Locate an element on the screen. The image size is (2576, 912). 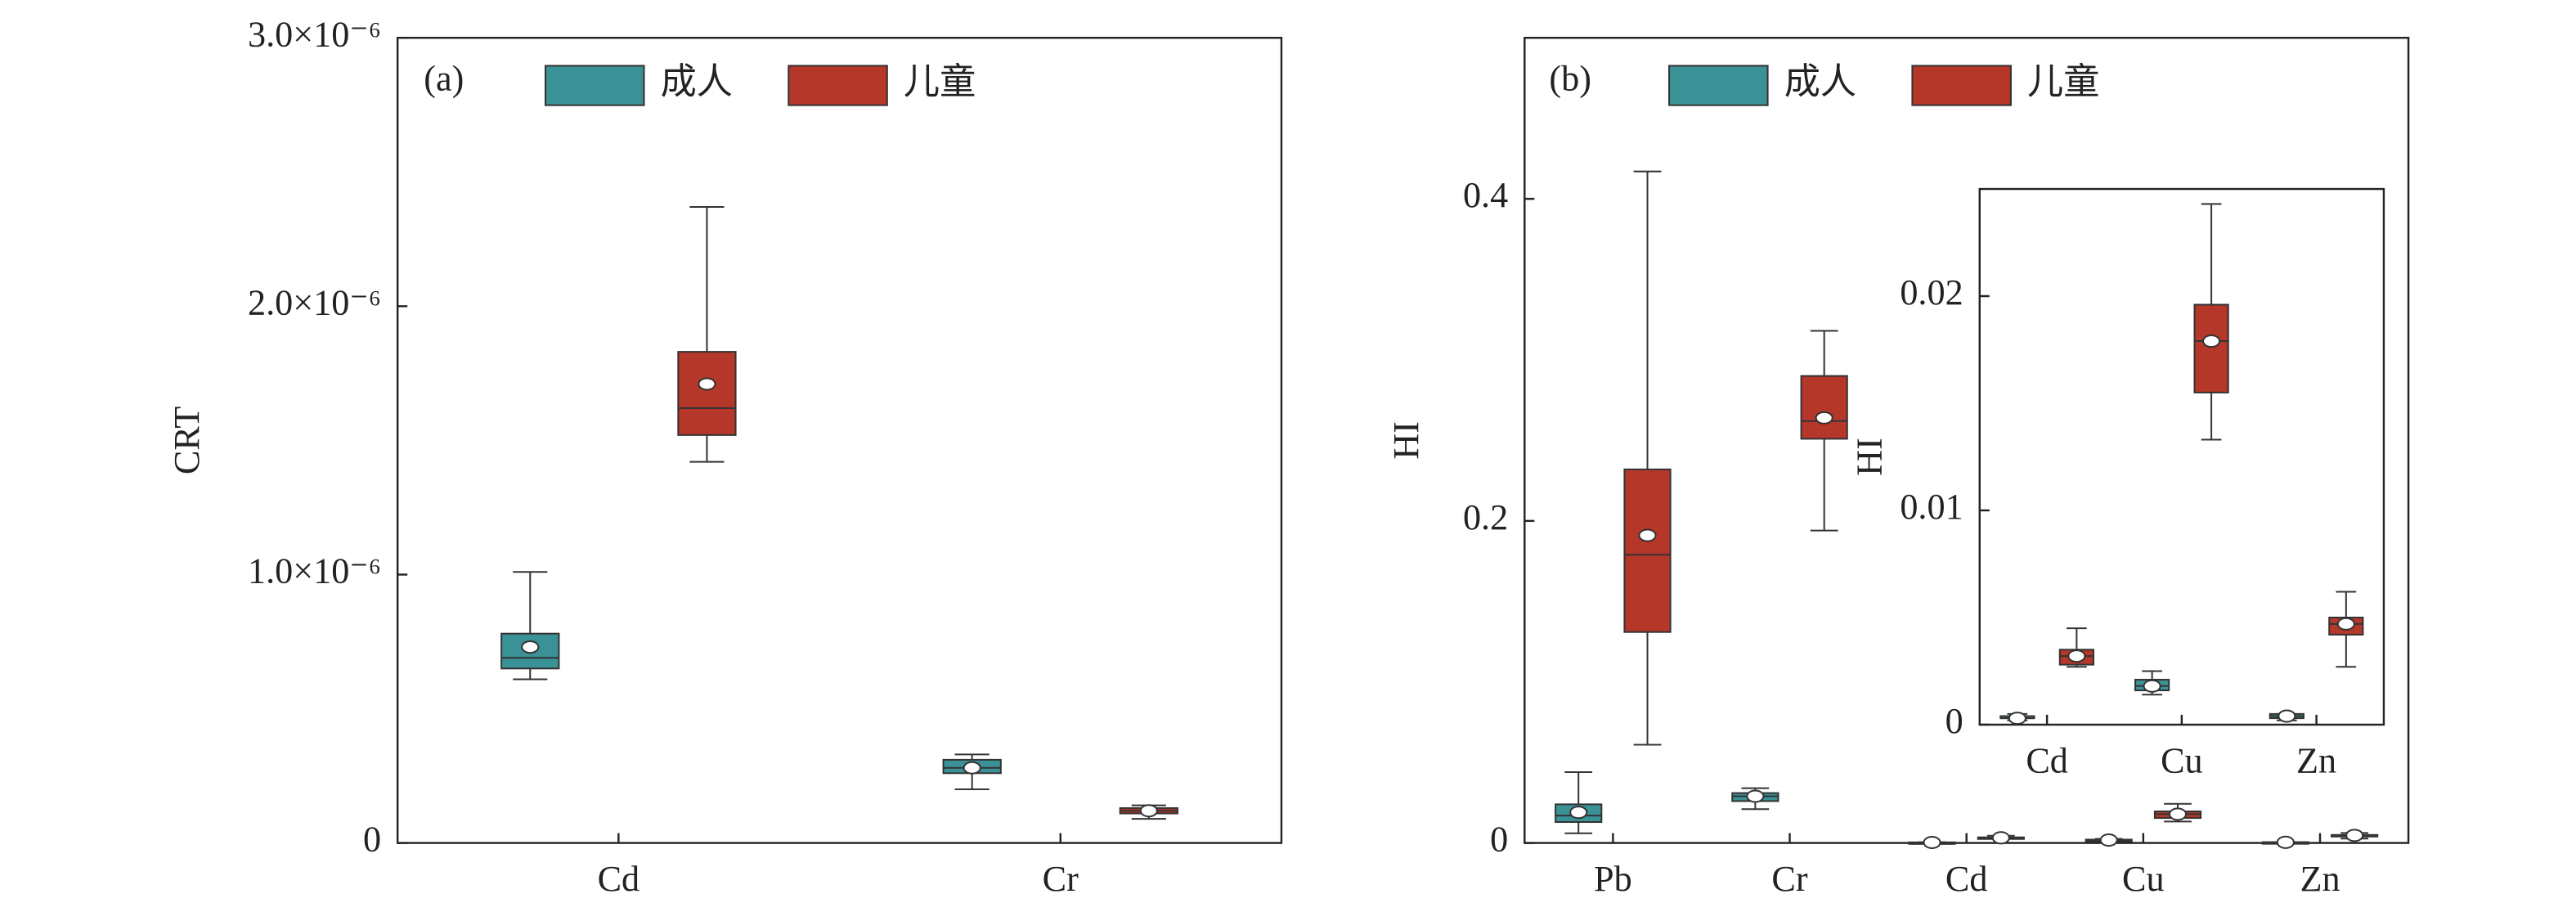
y-tick-label: 1.0×10⁻⁶ is located at coordinates (314, 571).